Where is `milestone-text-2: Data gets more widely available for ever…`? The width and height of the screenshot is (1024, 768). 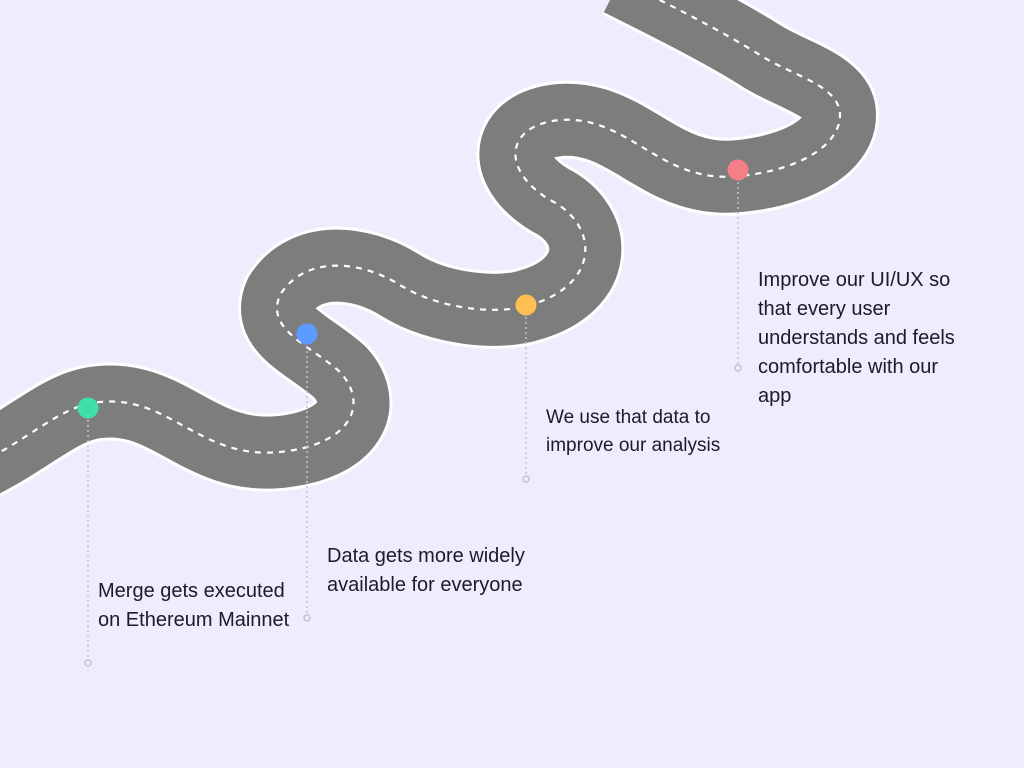
milestone-text-2: Data gets more widely available for ever… is located at coordinates (426, 570).